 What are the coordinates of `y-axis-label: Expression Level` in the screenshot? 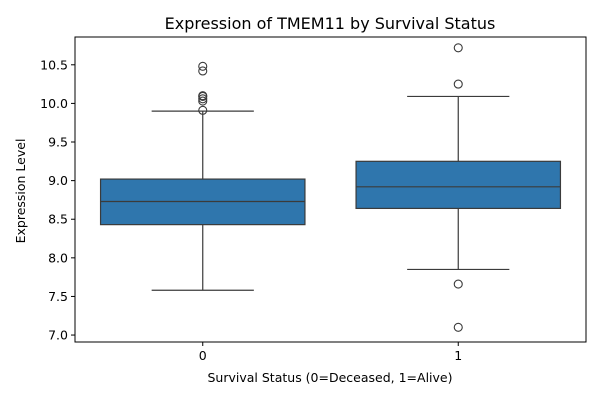 It's located at (20, 191).